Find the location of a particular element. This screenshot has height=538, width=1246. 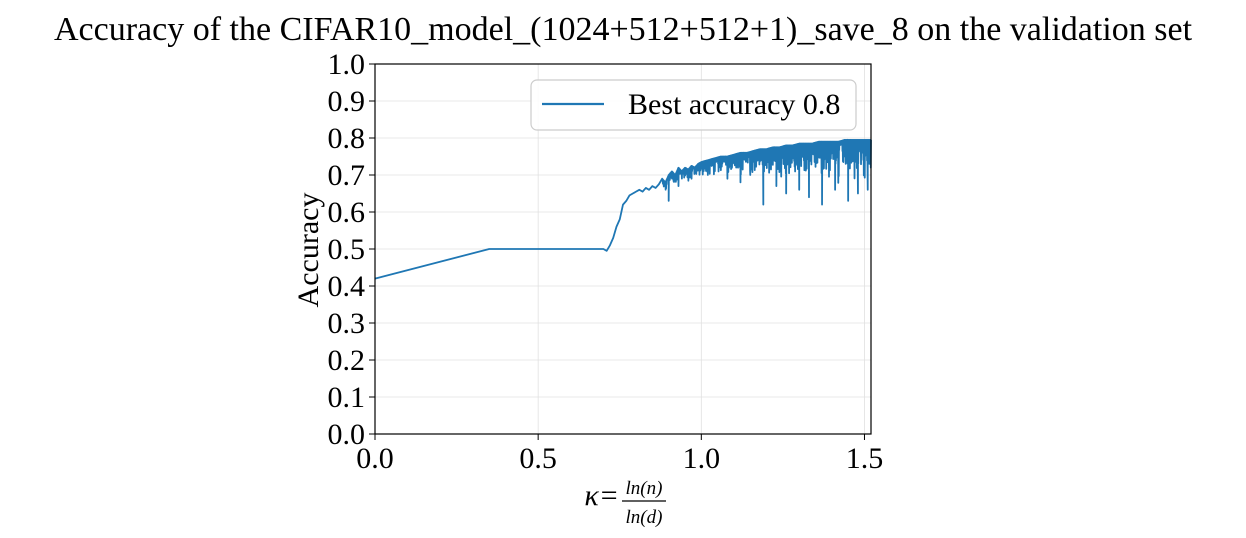

x-tick-label: 0.5 is located at coordinates (538, 458).